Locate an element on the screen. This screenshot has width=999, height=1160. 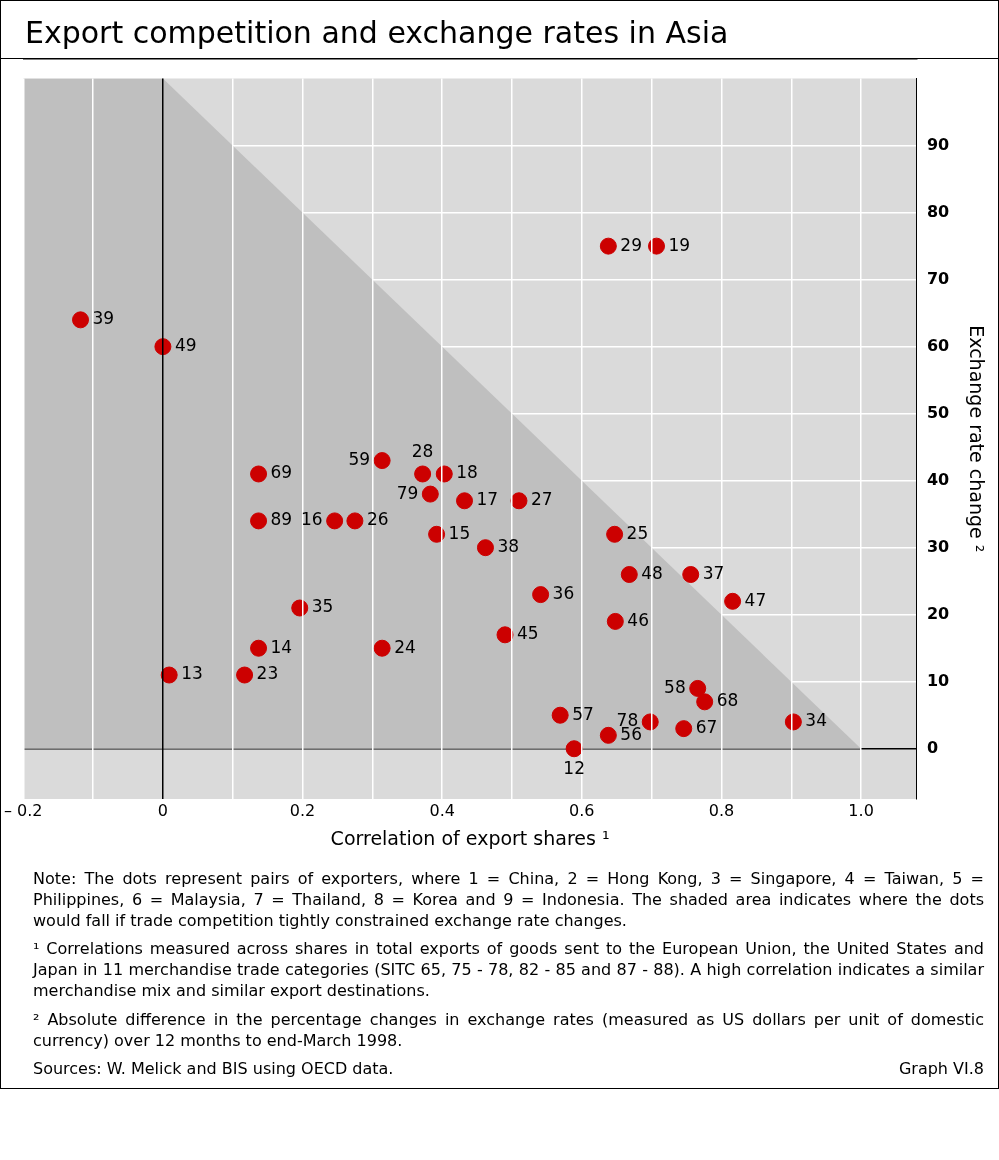
annotation: 39 is located at coordinates (103, 318).